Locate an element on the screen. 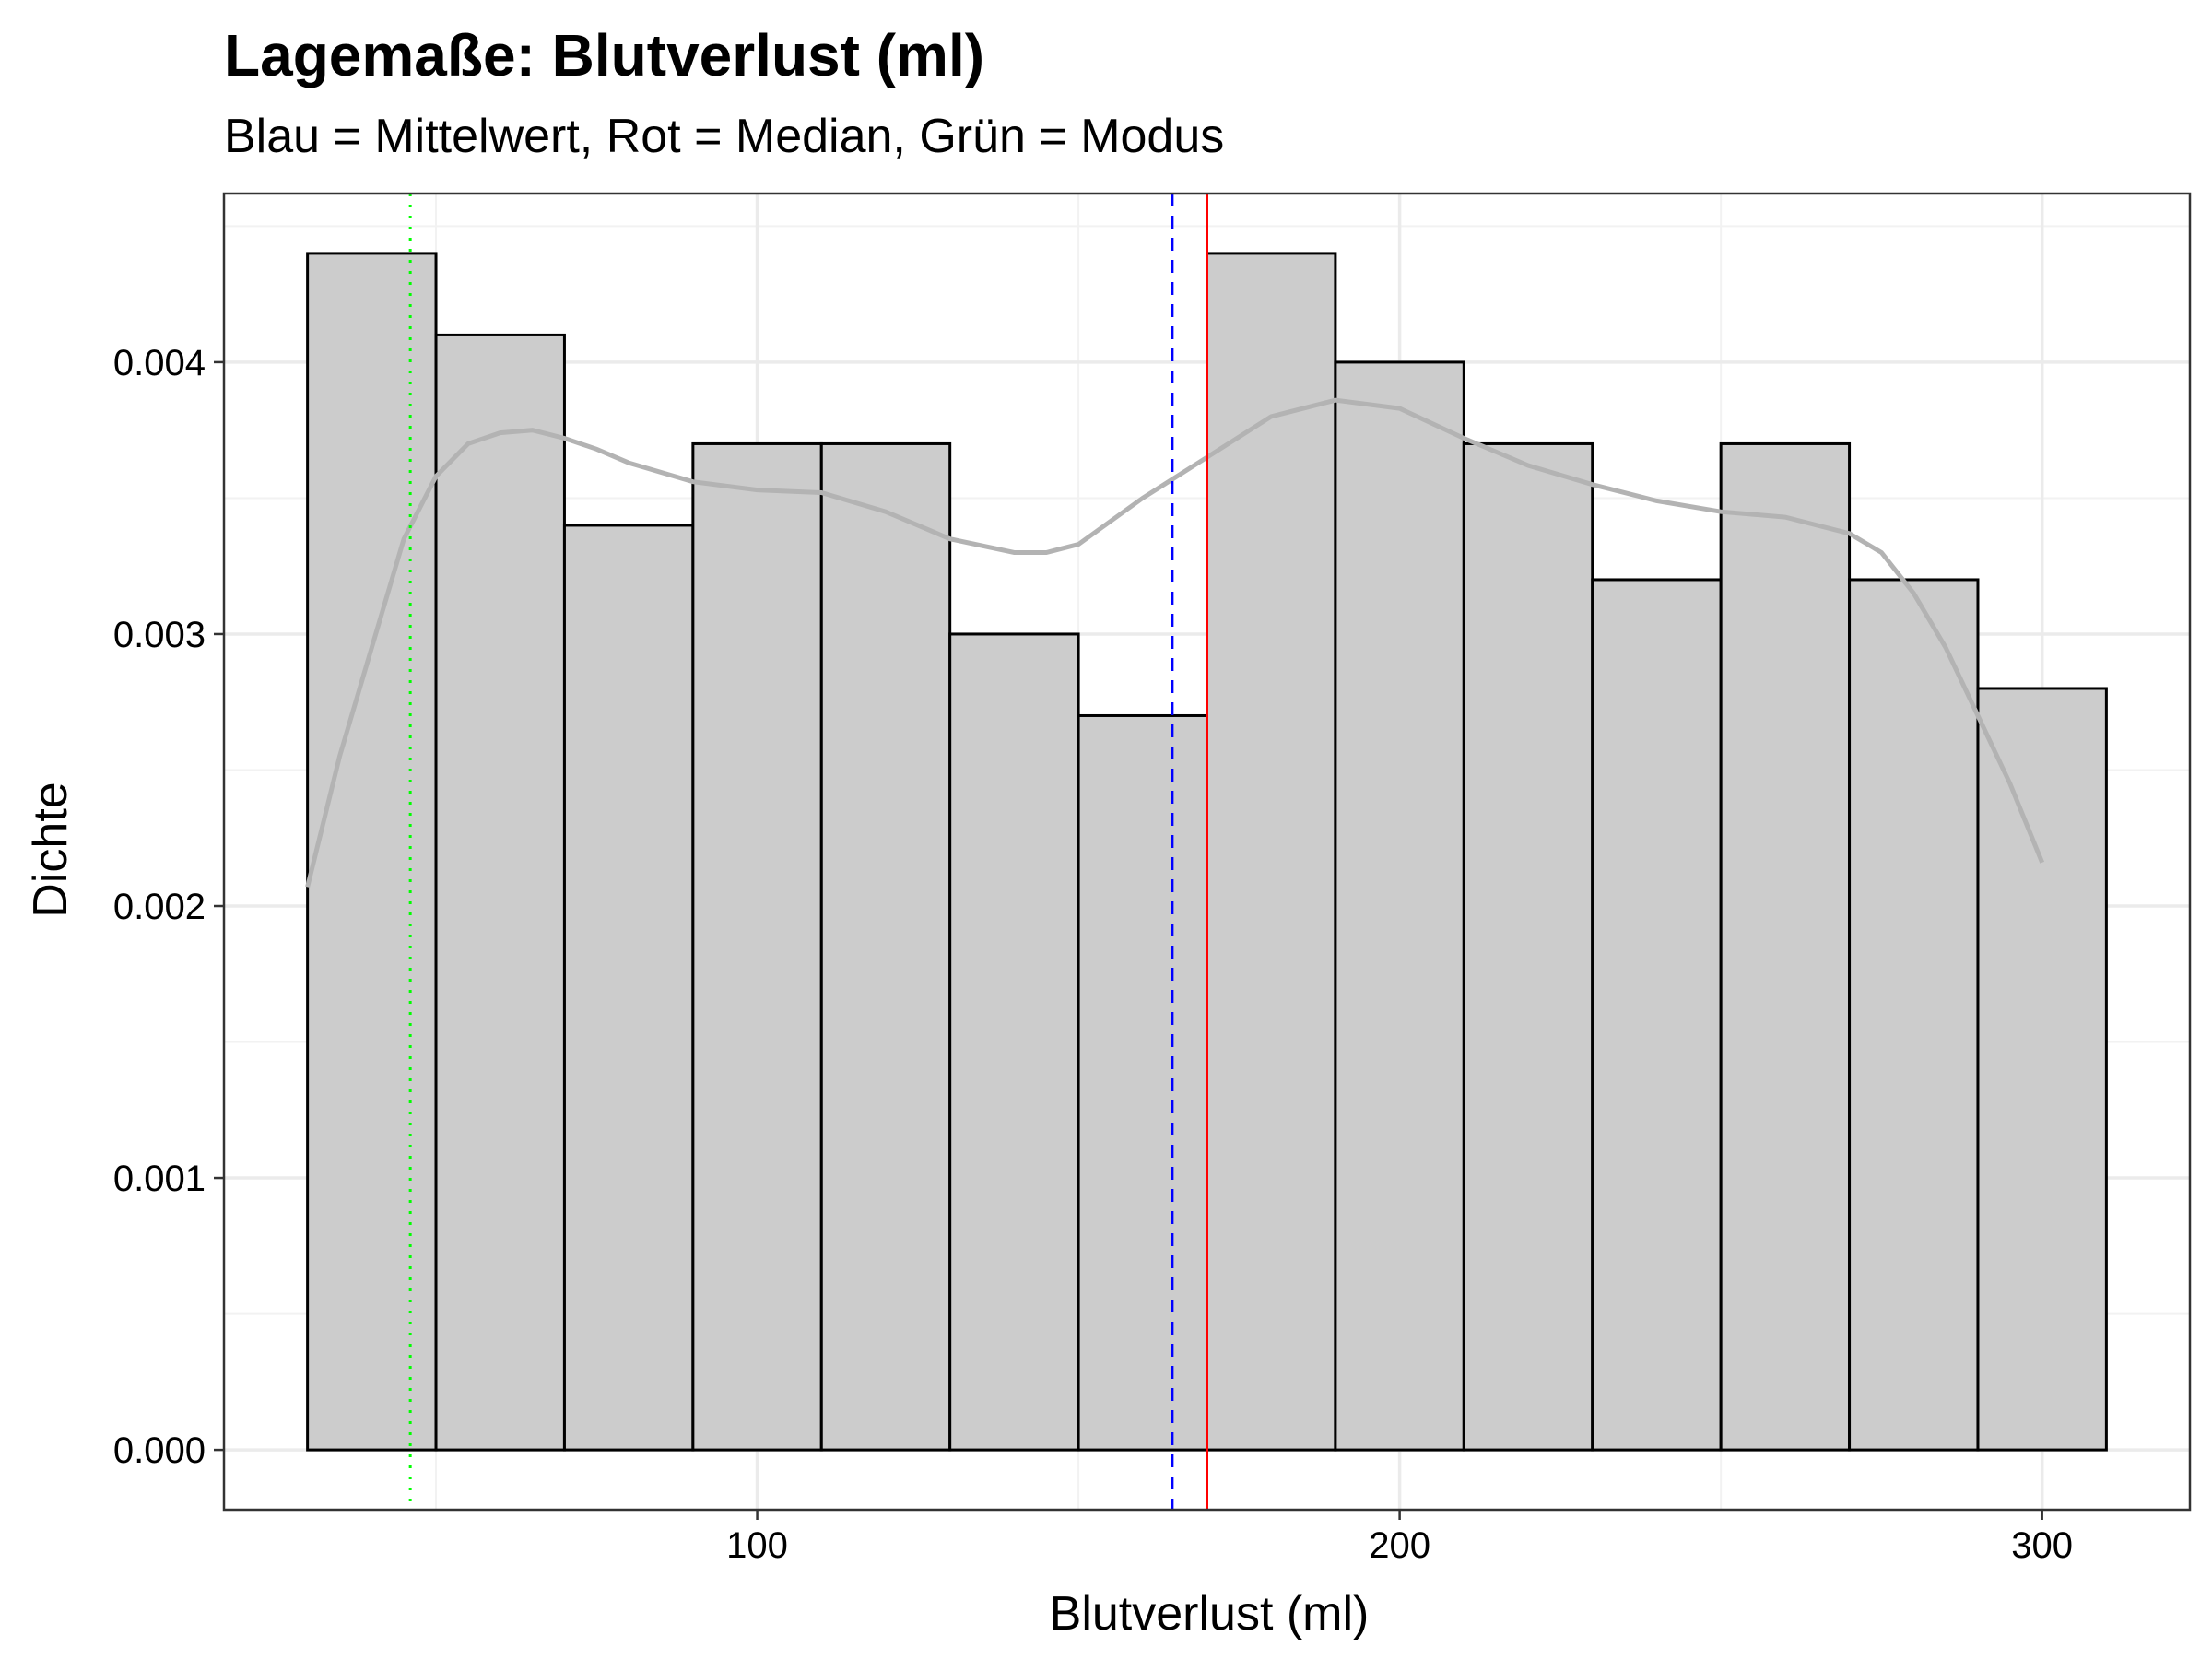 The height and width of the screenshot is (1659, 2212). x-tick-label: 100 is located at coordinates (757, 1545).